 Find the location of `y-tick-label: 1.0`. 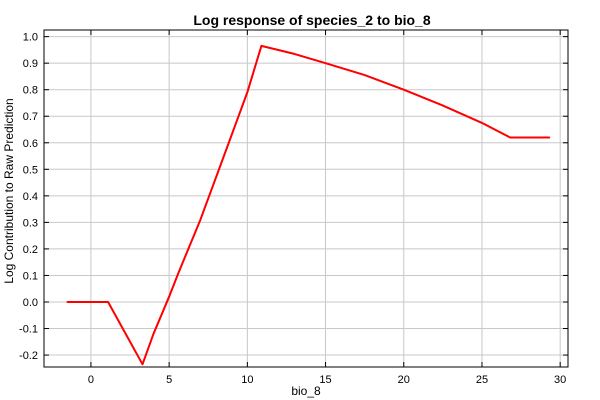

y-tick-label: 1.0 is located at coordinates (30, 38).